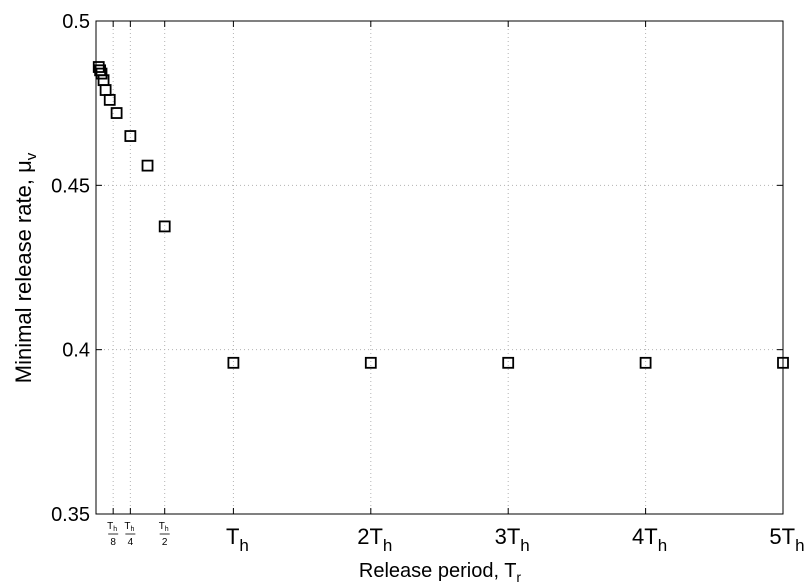 The width and height of the screenshot is (809, 588). I want to click on y-axis-label: Minimal release rate, μv, so click(25, 267).